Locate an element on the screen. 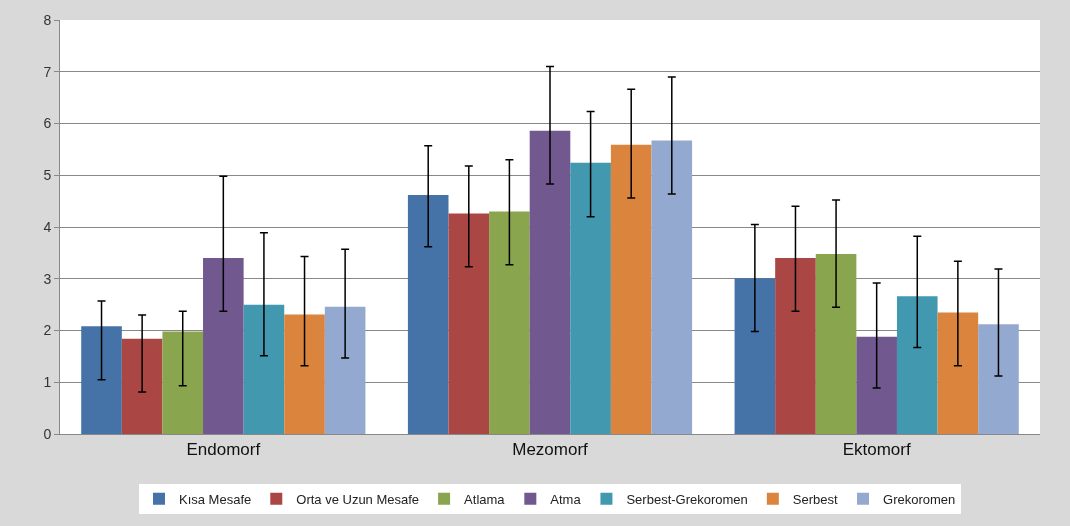  y-tick-label: 2 is located at coordinates (47, 330).